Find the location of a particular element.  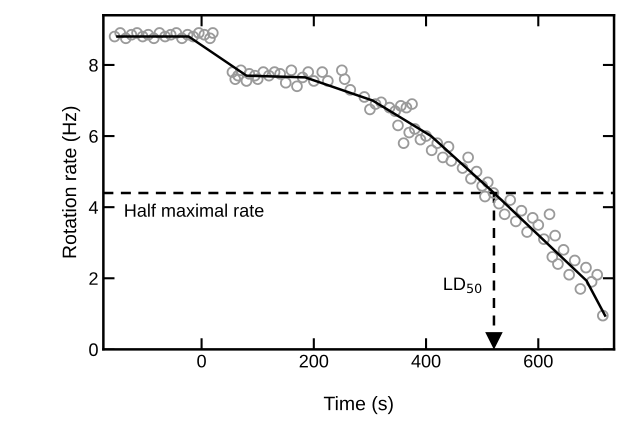

y-axis-title: Rotation rate (Hz) is located at coordinates (71, 182).